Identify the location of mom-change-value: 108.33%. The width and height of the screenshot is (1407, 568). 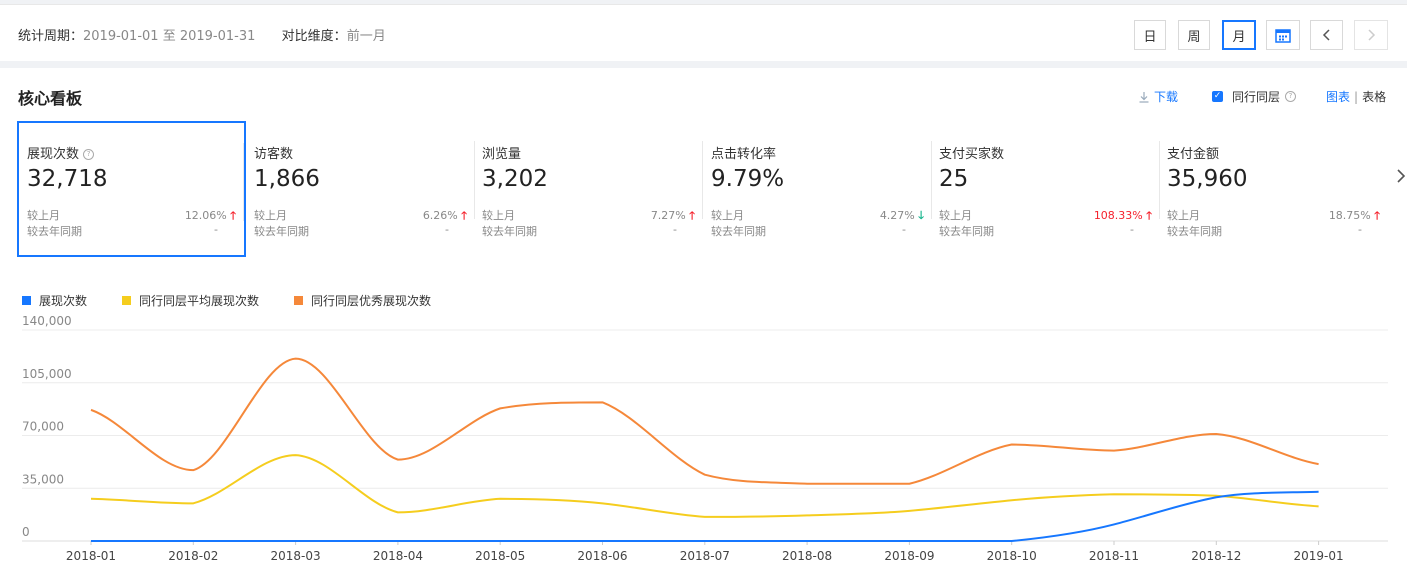
(1118, 215).